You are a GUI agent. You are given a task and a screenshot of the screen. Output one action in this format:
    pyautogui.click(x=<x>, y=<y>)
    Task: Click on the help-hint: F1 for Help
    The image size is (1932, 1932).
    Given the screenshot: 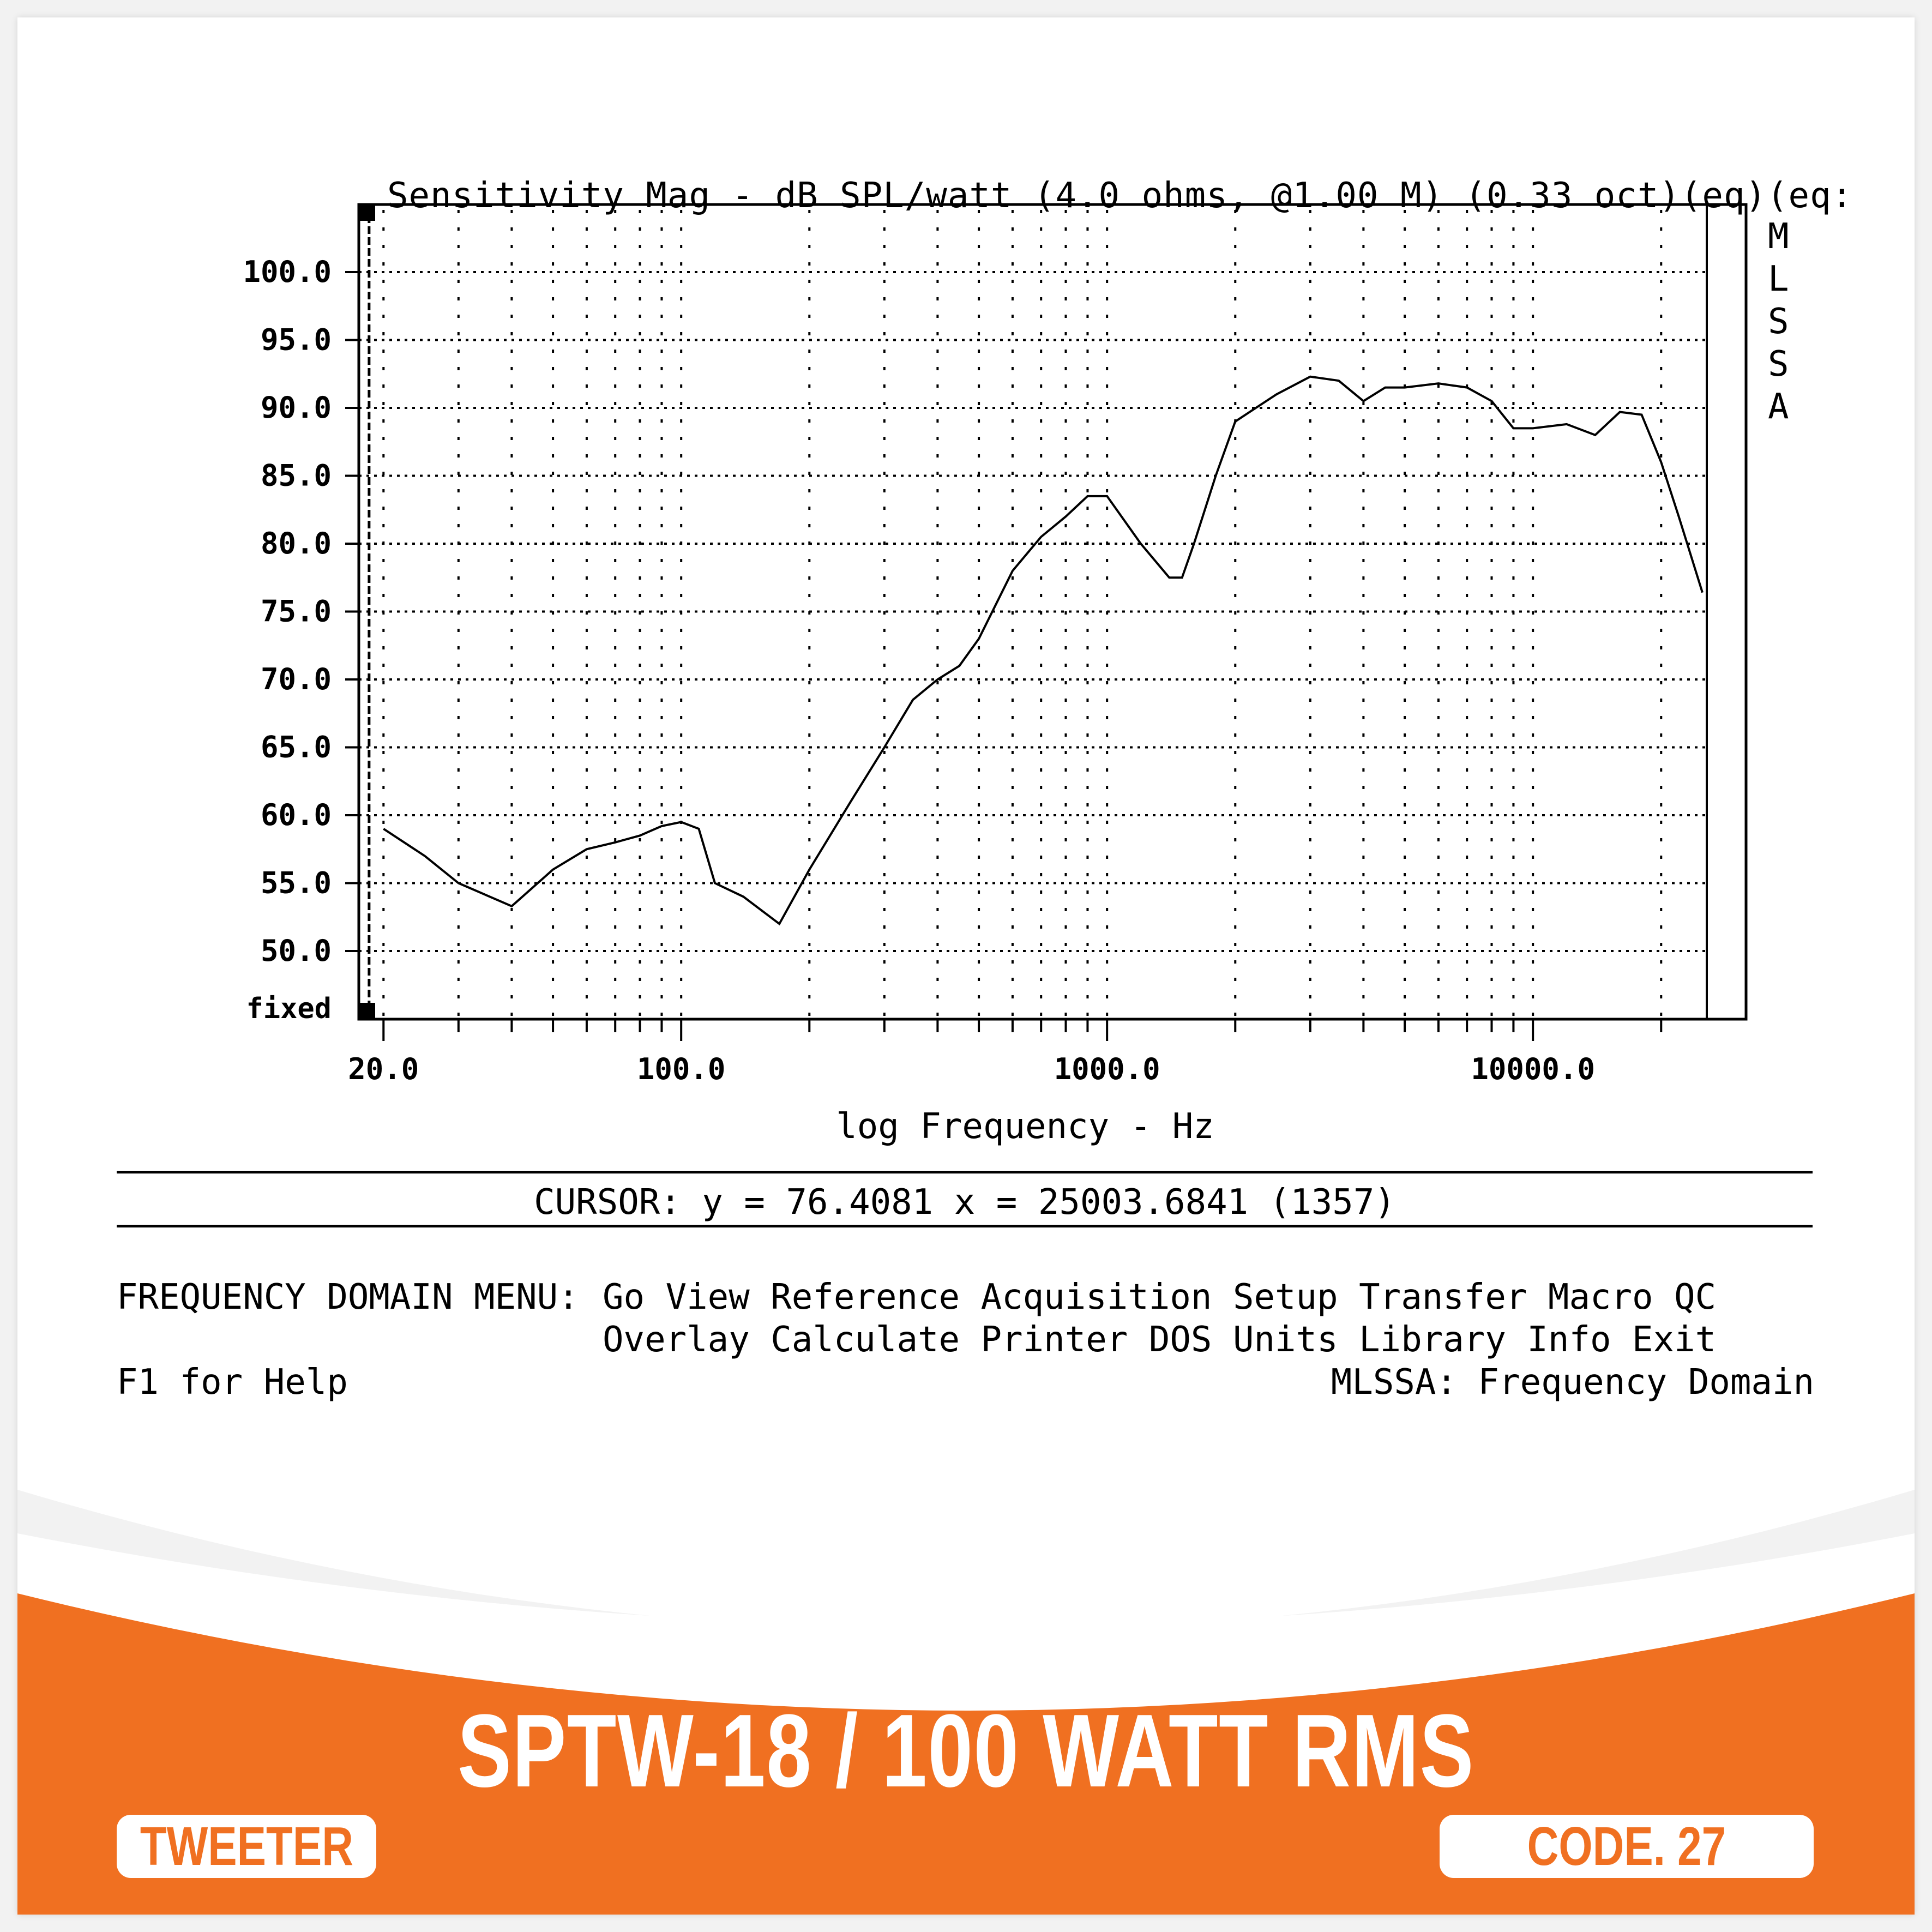 What is the action you would take?
    pyautogui.click(x=232, y=1382)
    